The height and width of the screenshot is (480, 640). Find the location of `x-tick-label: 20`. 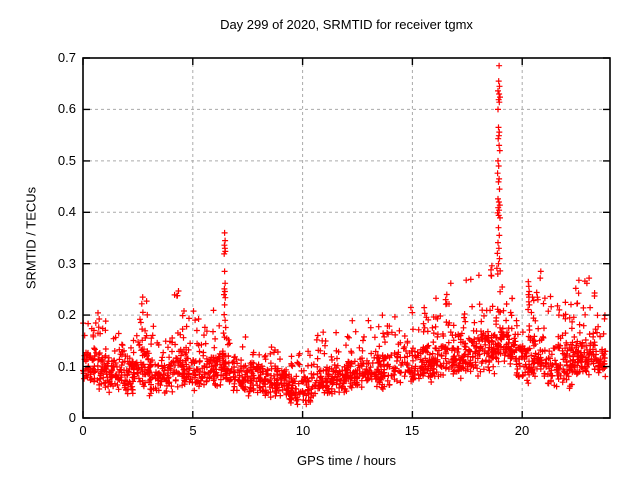

x-tick-label: 20 is located at coordinates (522, 430).